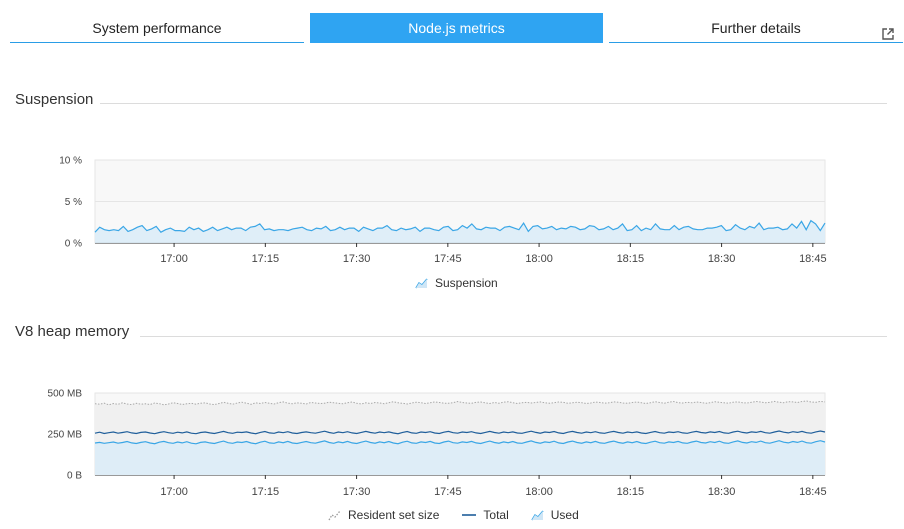  I want to click on heap-section-divider, so click(513, 336).